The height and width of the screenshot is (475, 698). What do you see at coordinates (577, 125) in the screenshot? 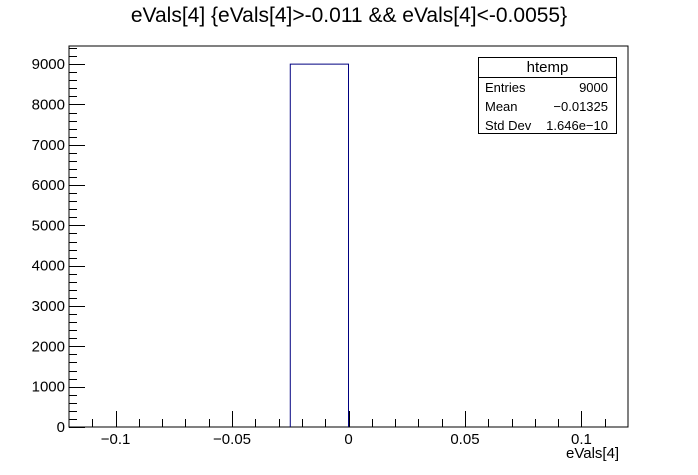
I see `stats-value: 1.646e−10` at bounding box center [577, 125].